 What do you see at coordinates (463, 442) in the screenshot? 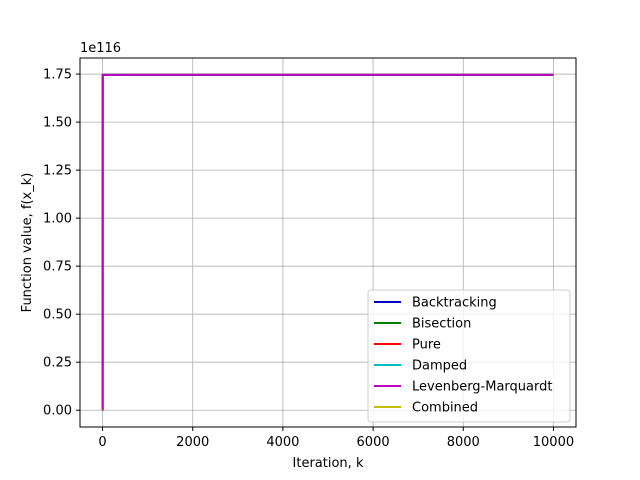
I see `x-tick-label: 8000` at bounding box center [463, 442].